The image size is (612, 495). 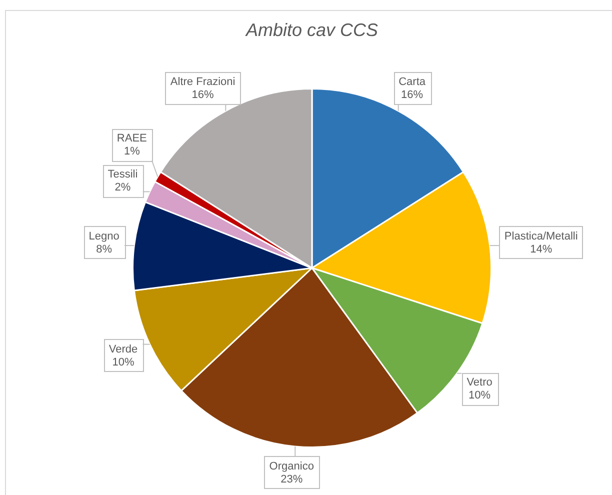 I want to click on slice-label: Organico, so click(x=291, y=466).